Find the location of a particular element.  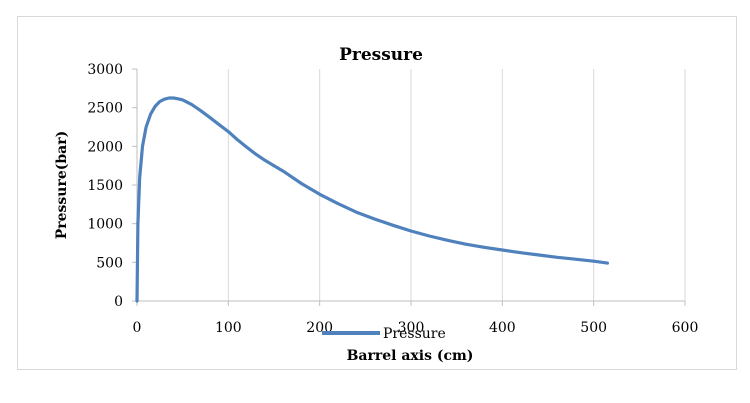

y-tick-label-5: 2500 is located at coordinates (105, 109).